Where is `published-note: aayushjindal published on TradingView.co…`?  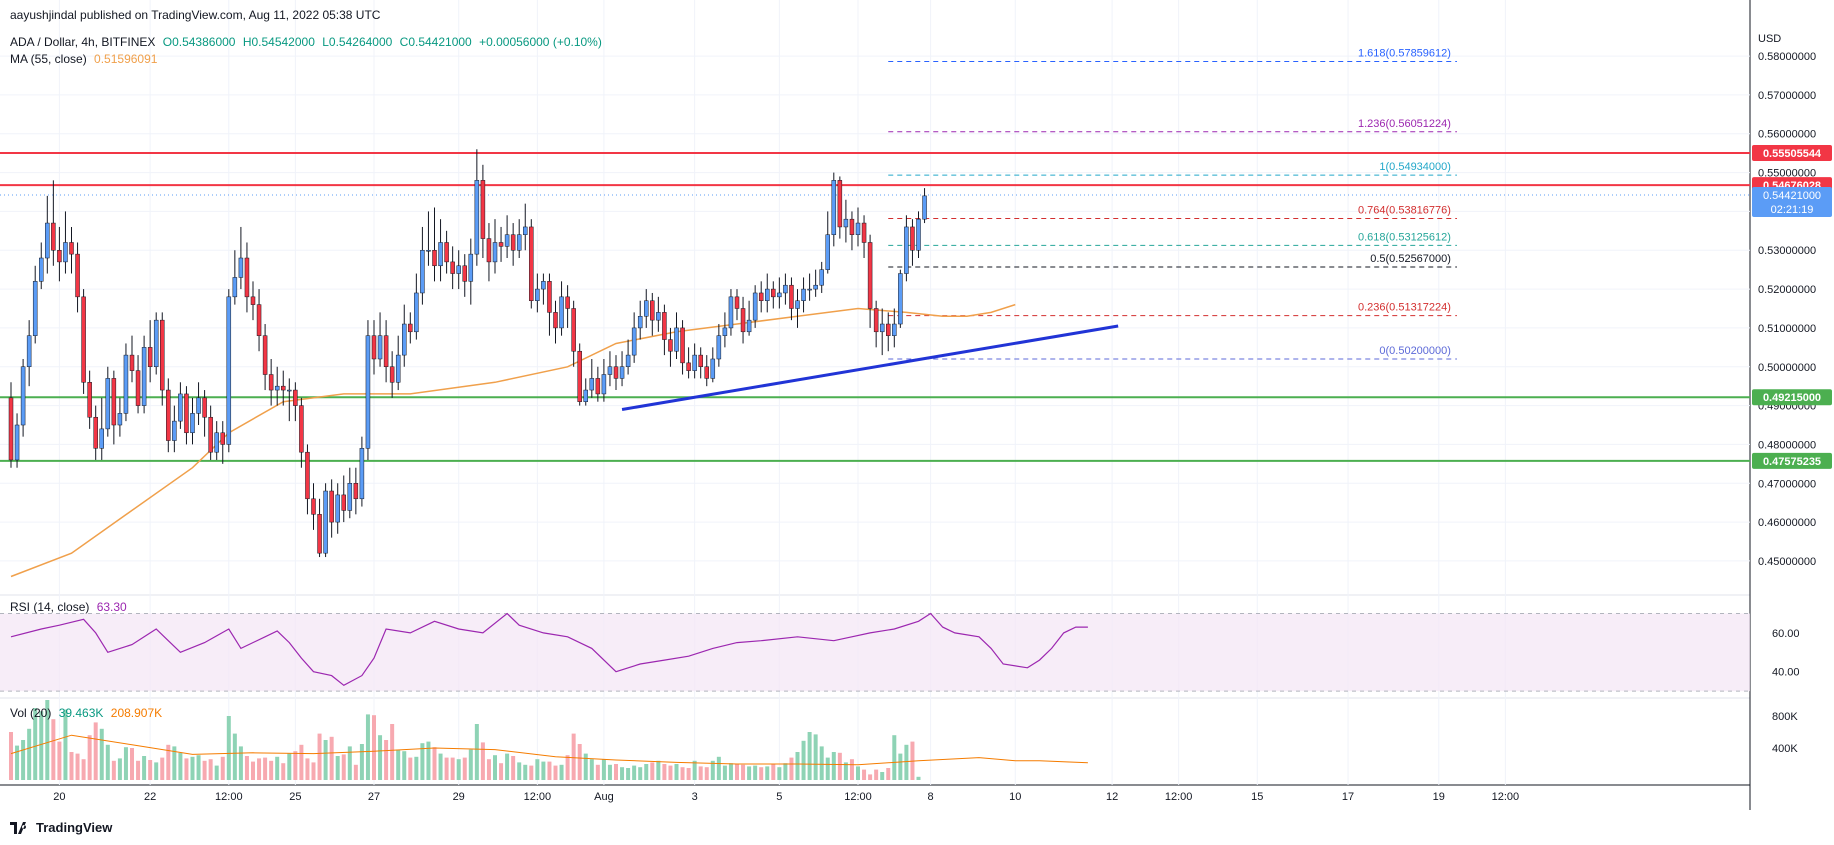 published-note: aayushjindal published on TradingView.co… is located at coordinates (195, 15).